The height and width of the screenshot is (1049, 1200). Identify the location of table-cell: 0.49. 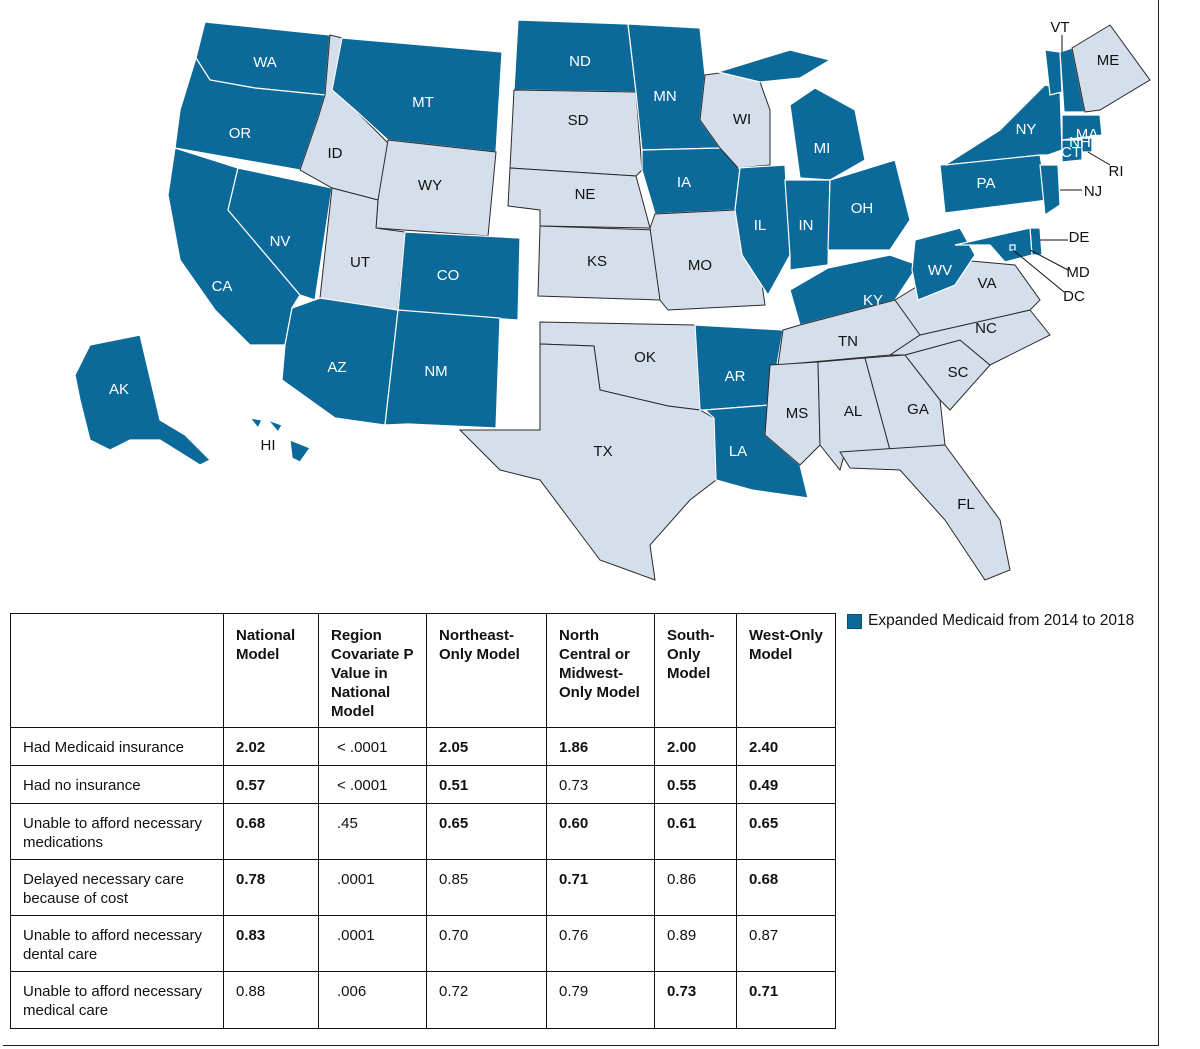
(786, 784).